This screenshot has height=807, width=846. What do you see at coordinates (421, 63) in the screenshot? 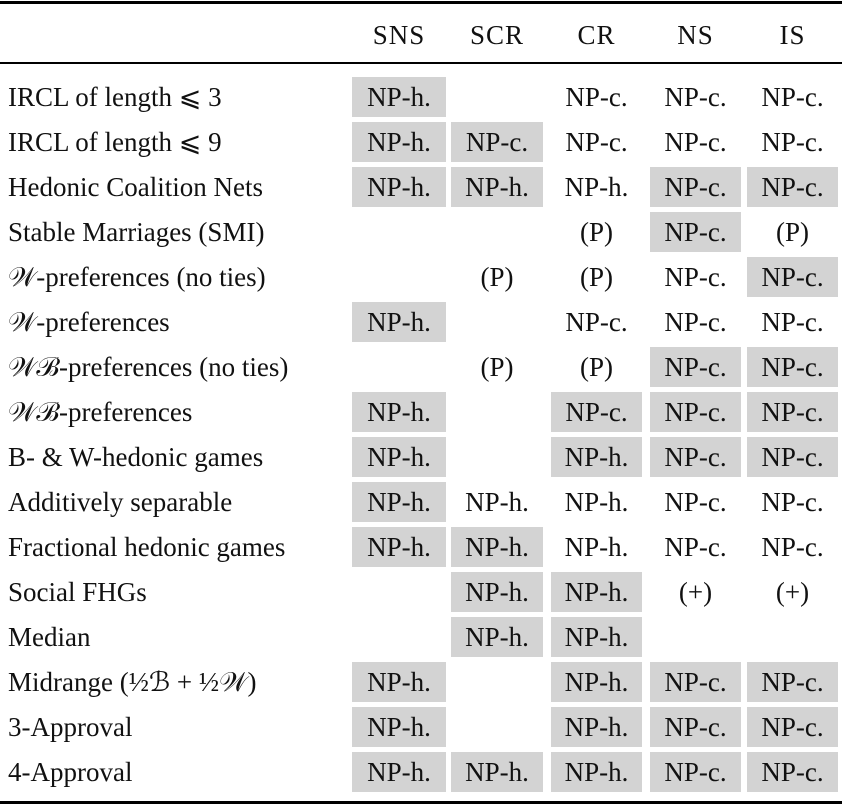
I see `mid-rule` at bounding box center [421, 63].